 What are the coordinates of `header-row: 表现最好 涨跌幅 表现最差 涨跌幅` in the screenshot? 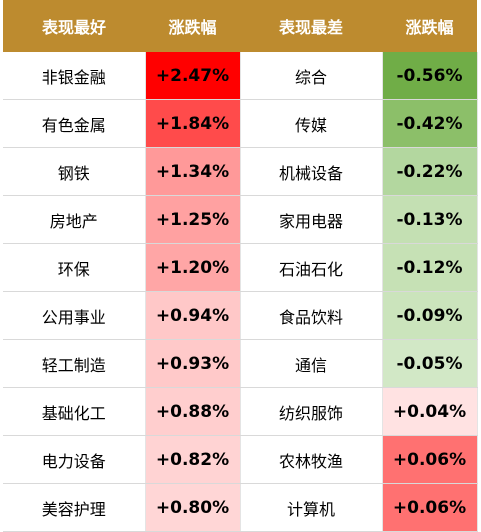 It's located at (240, 26).